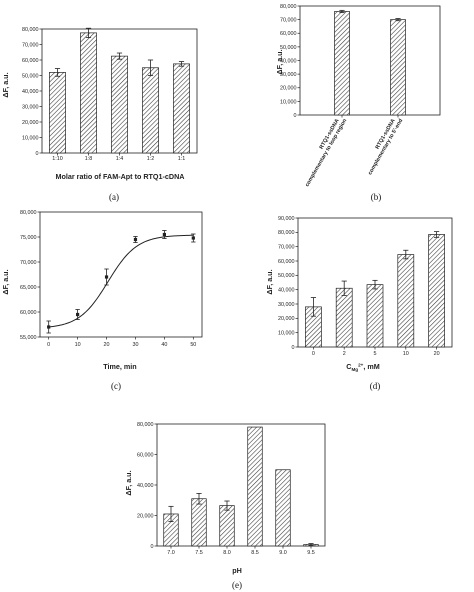 This screenshot has height=592, width=474. I want to click on chart-c-y-axis-label: ΔF, a.u., so click(5, 281).